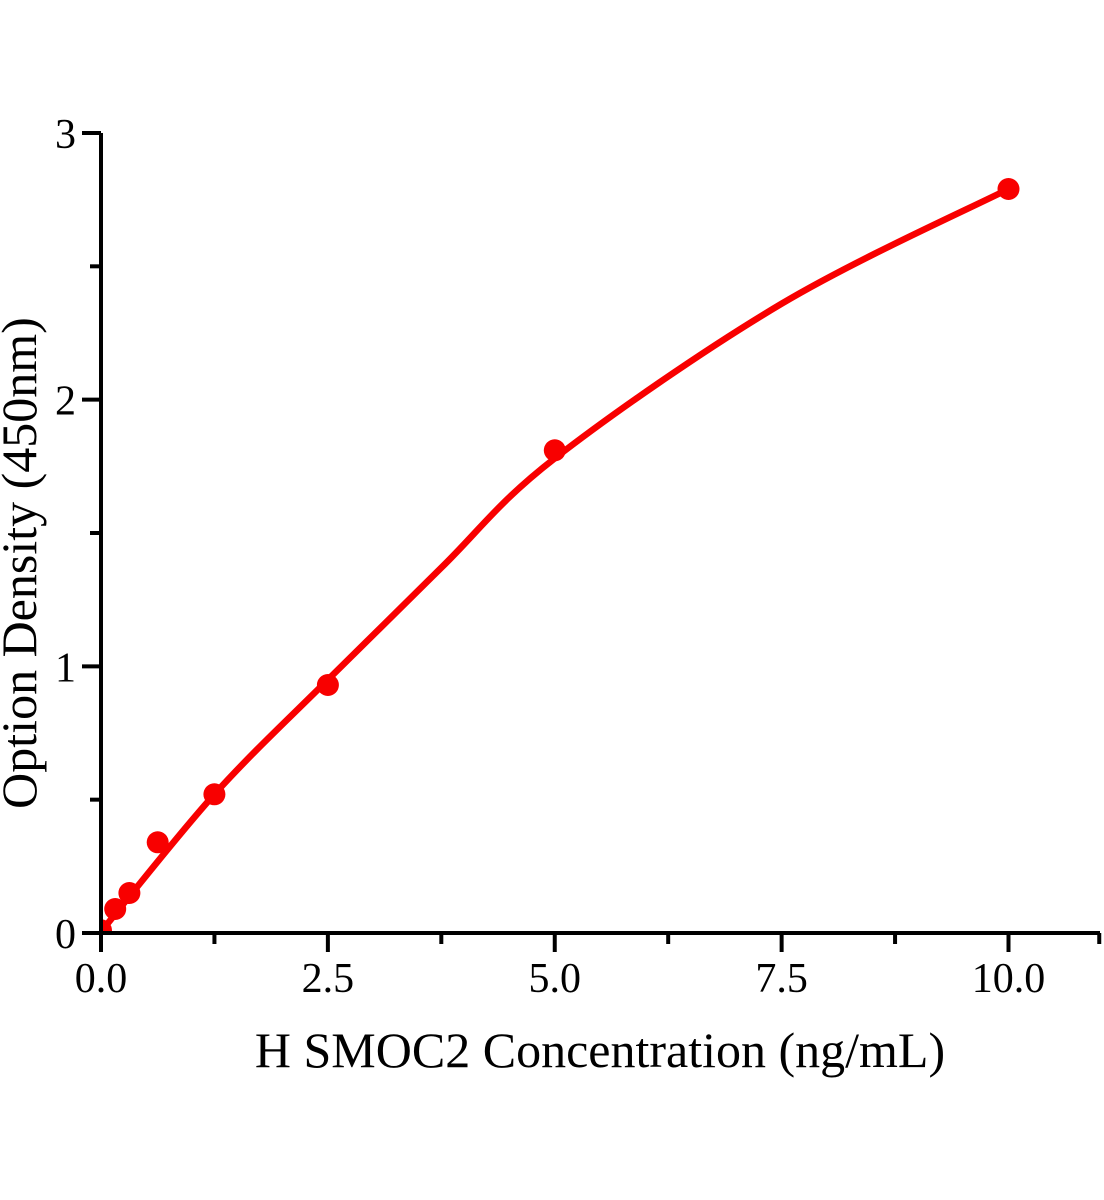 This screenshot has height=1200, width=1104. I want to click on y-tick-label: 3, so click(65, 135).